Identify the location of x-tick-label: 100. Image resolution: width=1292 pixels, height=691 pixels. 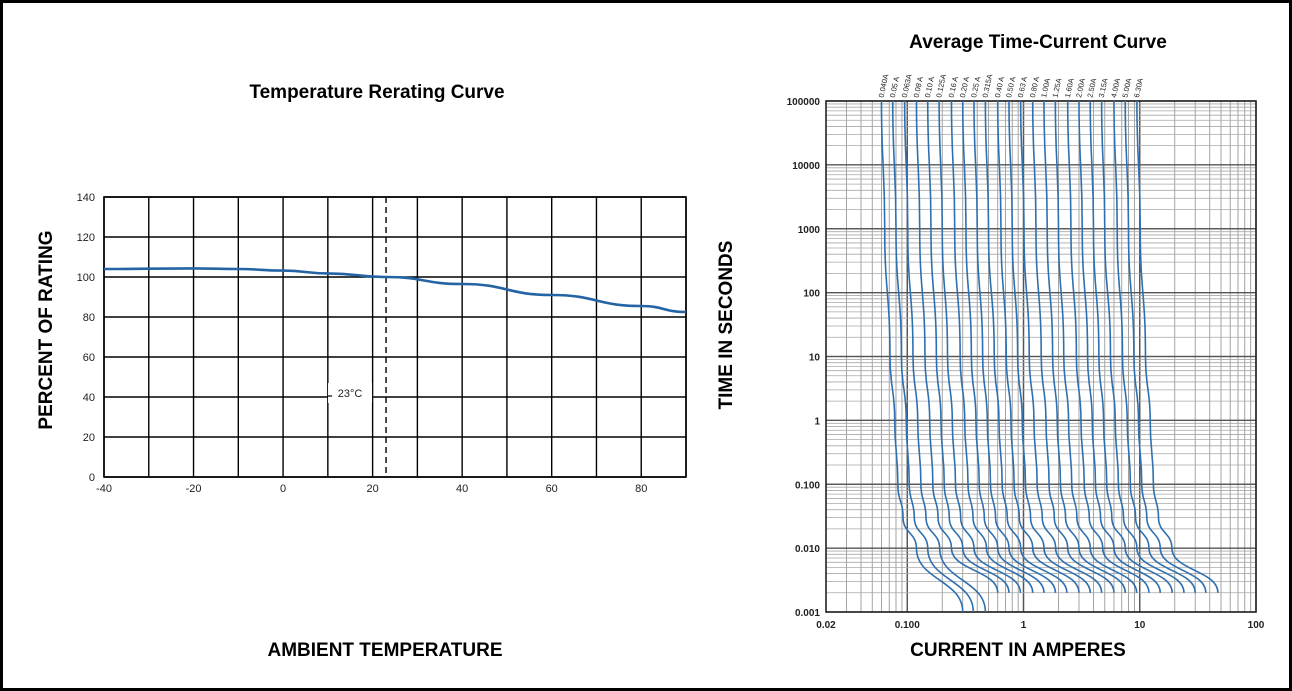
(1256, 625).